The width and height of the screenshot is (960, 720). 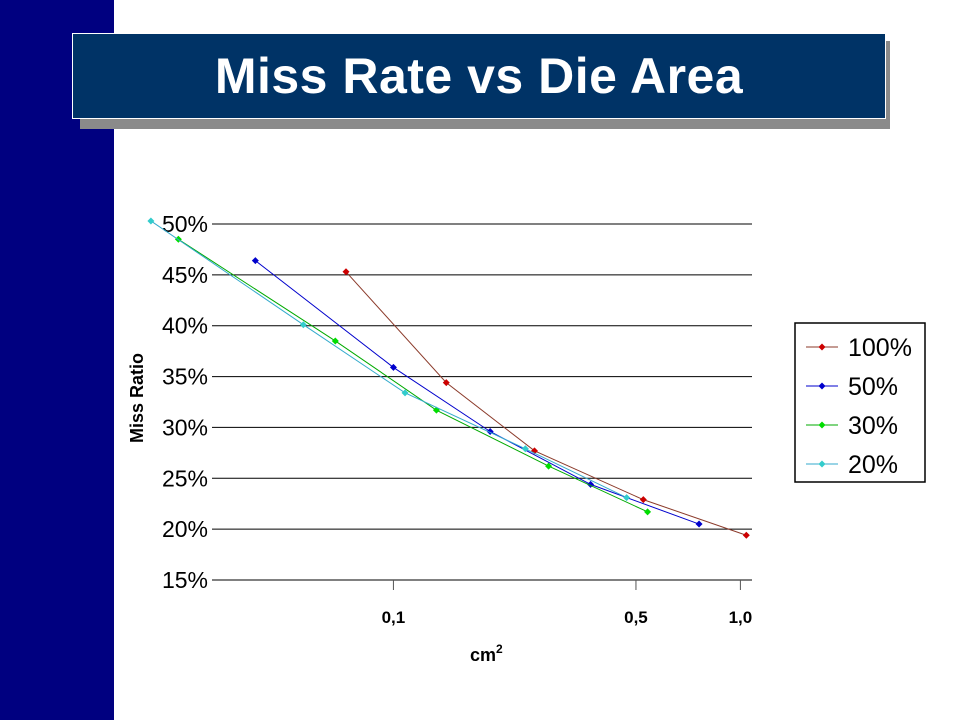 What do you see at coordinates (185, 224) in the screenshot?
I see `y-tick-label: 50%` at bounding box center [185, 224].